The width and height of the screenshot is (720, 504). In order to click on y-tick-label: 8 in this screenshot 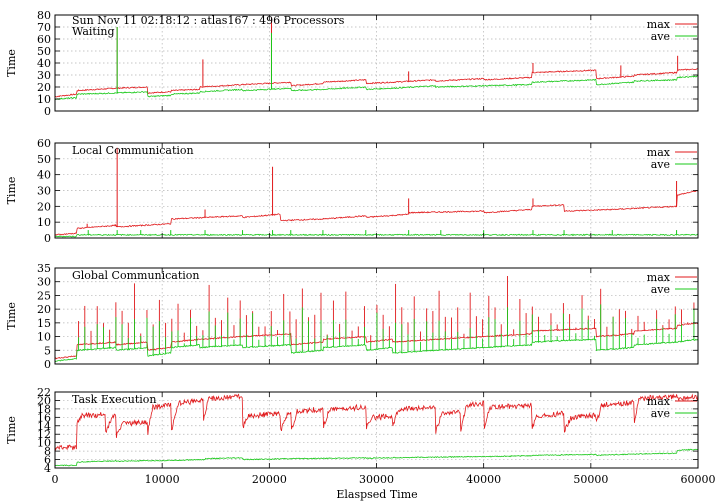, I will do `click(47, 451)`.